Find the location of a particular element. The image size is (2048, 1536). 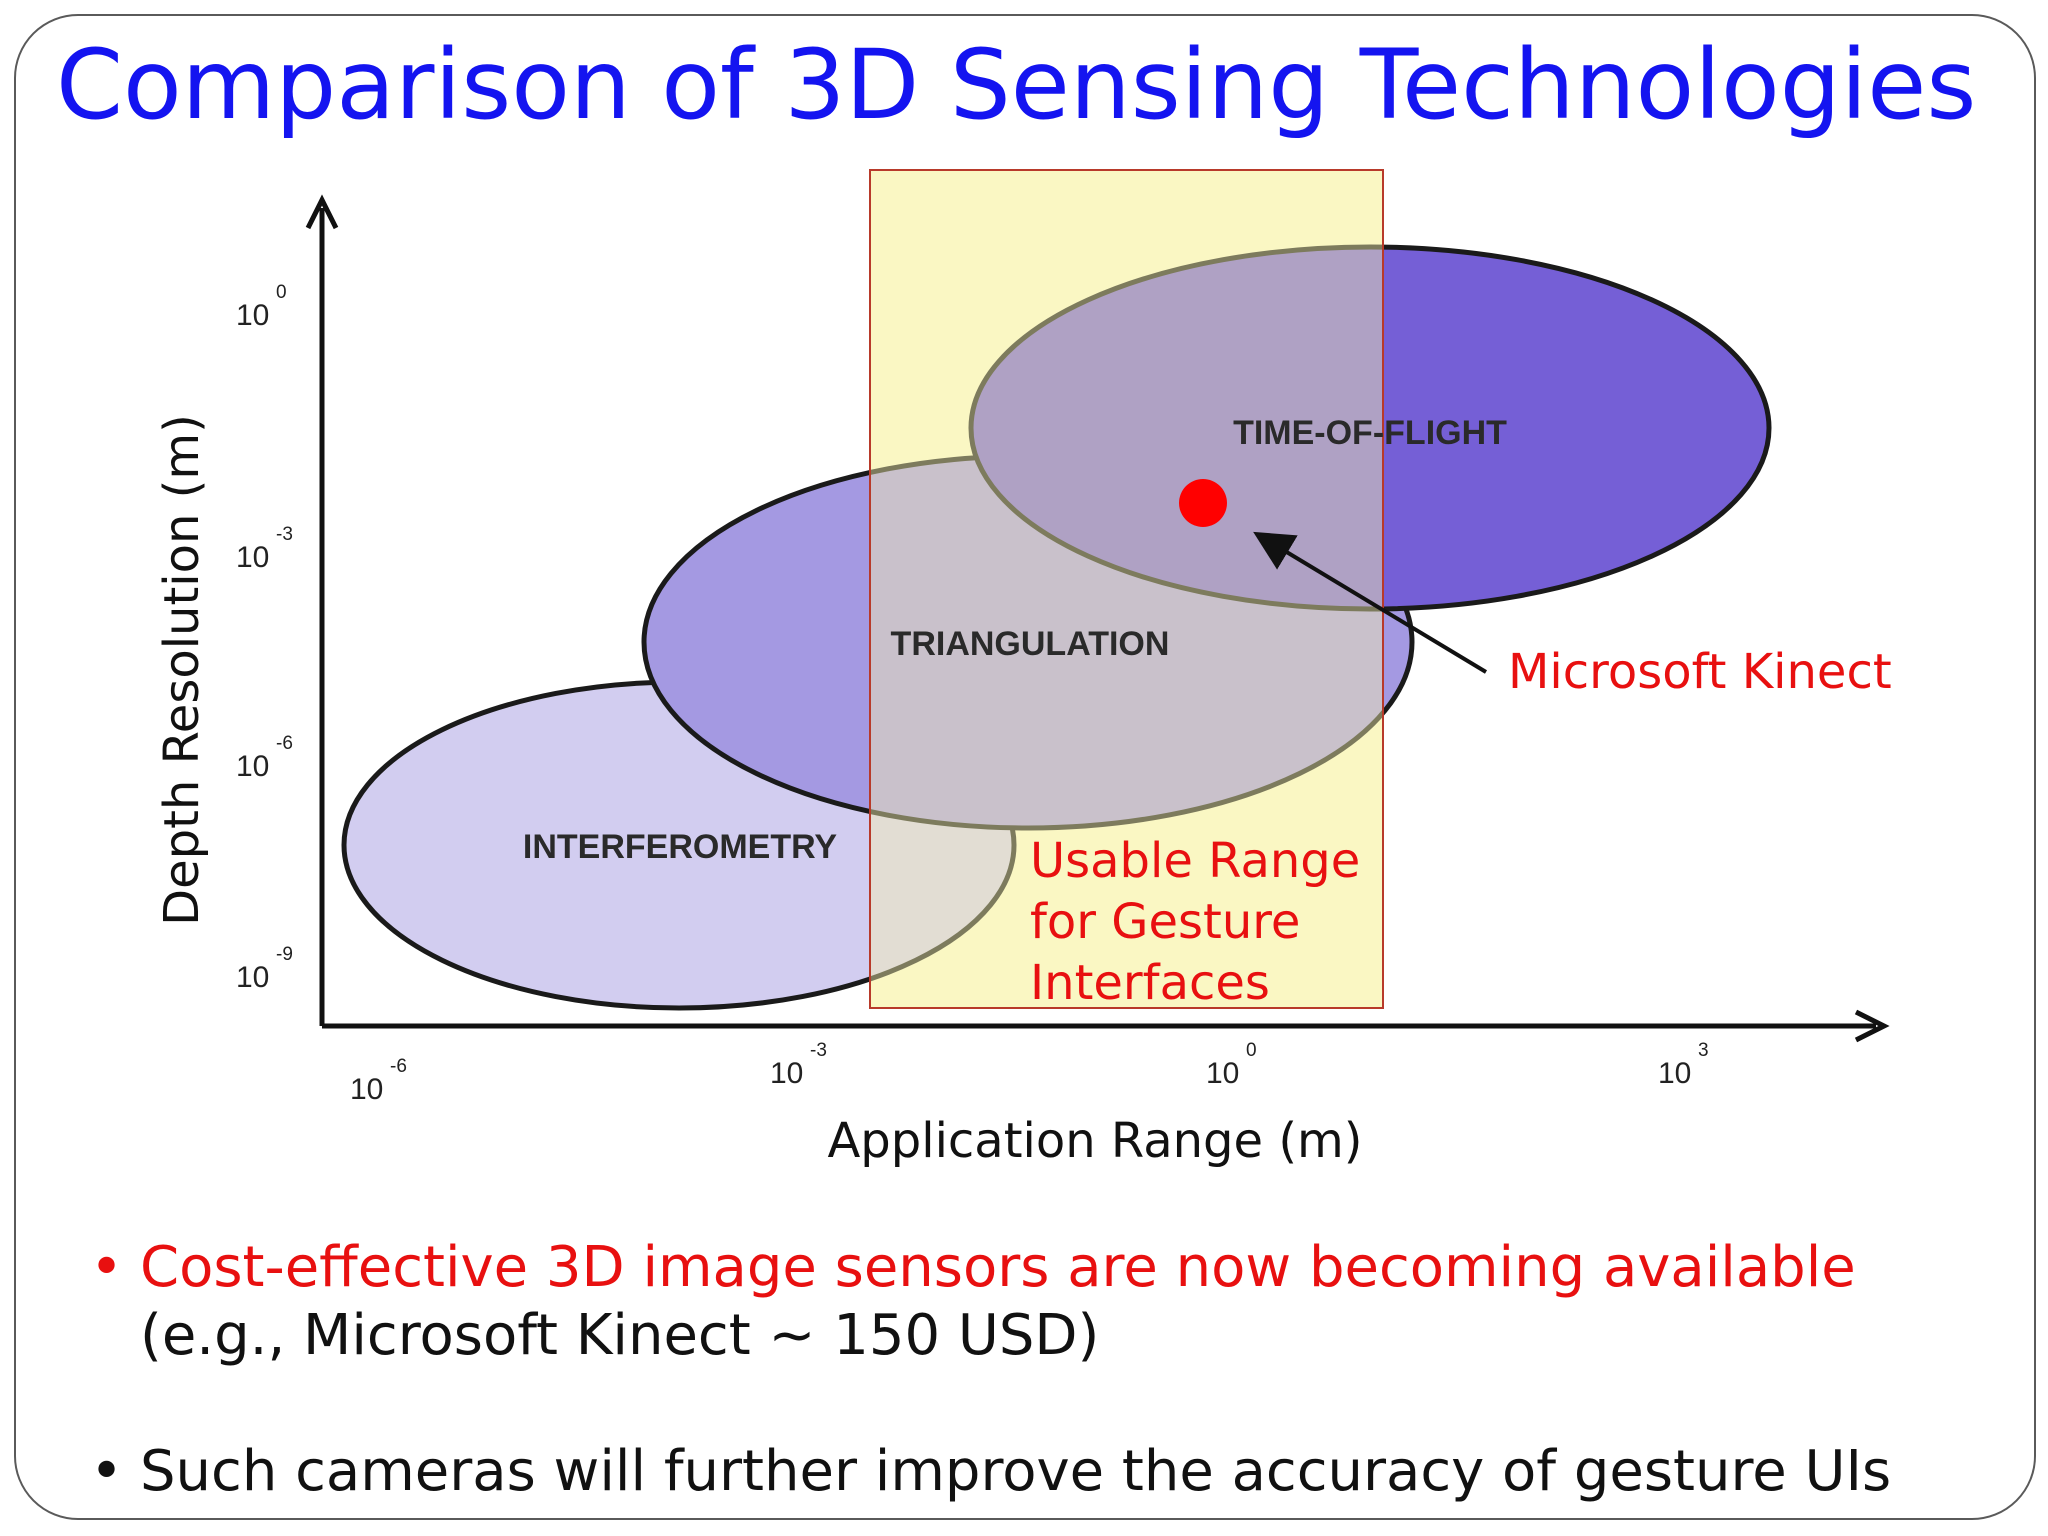

y-tick-exponent: -9 is located at coordinates (284, 954).